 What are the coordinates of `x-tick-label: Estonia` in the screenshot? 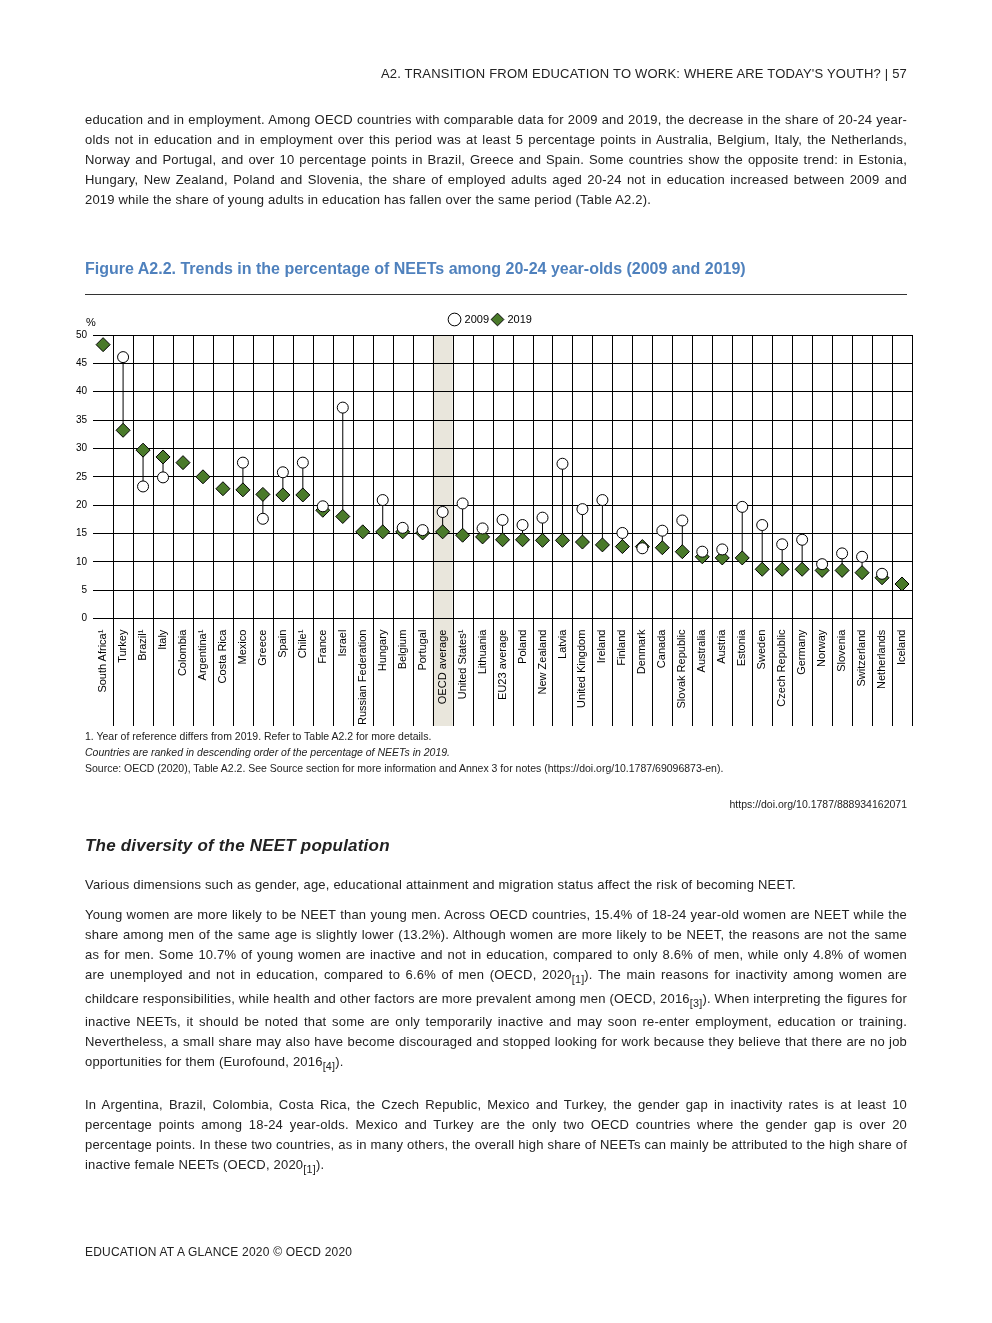 It's located at (741, 647).